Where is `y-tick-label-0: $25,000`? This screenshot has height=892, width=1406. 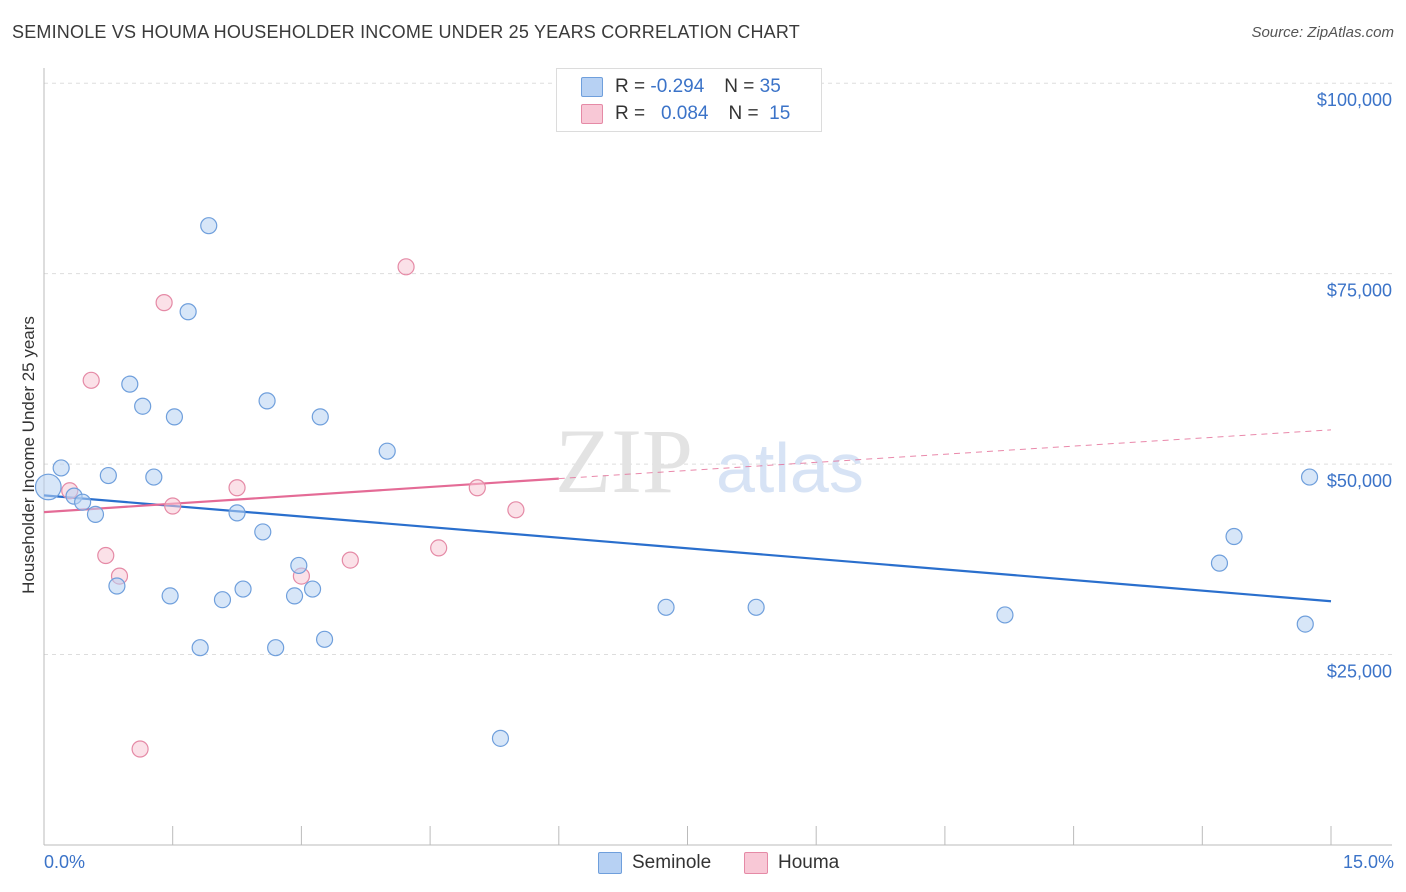 y-tick-label-0: $25,000 is located at coordinates (1359, 672).